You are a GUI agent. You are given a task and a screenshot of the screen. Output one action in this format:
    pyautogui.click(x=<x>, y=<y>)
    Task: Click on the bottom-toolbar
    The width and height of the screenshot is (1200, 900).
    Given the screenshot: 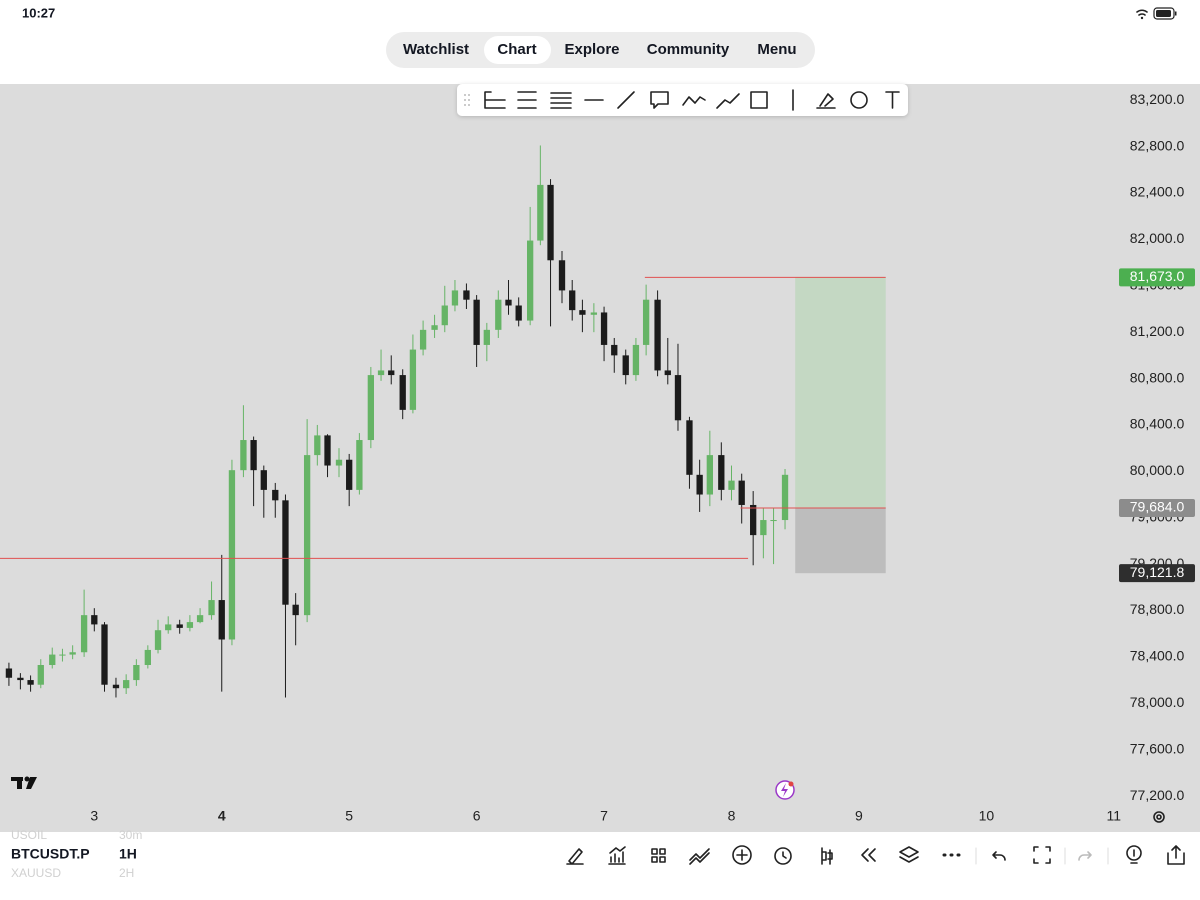 What is the action you would take?
    pyautogui.click(x=875, y=855)
    